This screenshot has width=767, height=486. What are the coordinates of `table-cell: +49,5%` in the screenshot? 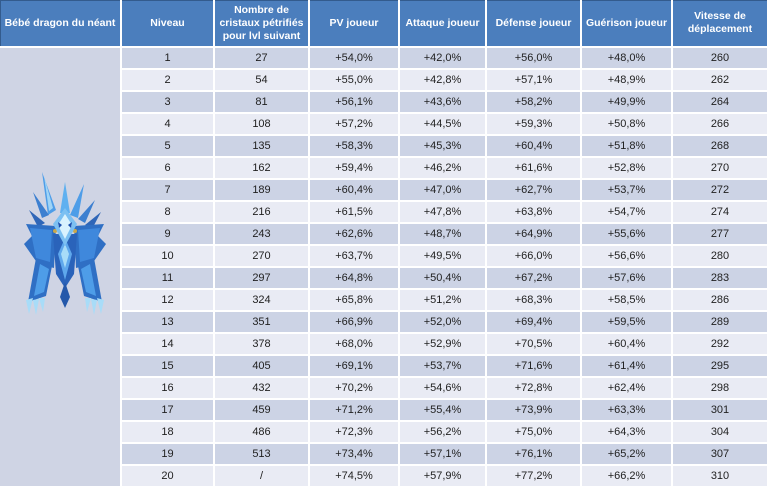 It's located at (442, 256).